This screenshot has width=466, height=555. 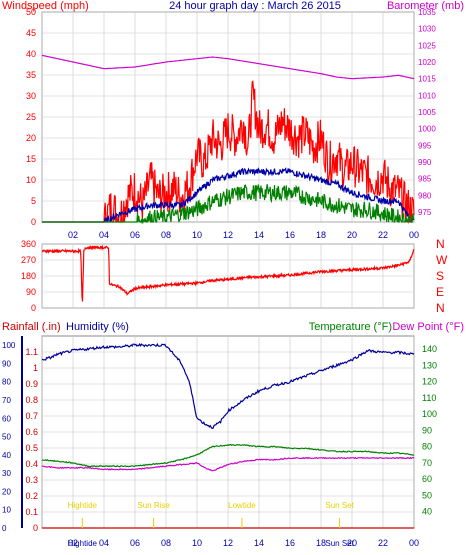 What do you see at coordinates (31, 384) in the screenshot?
I see `rain-y-tick-label: 0.9` at bounding box center [31, 384].